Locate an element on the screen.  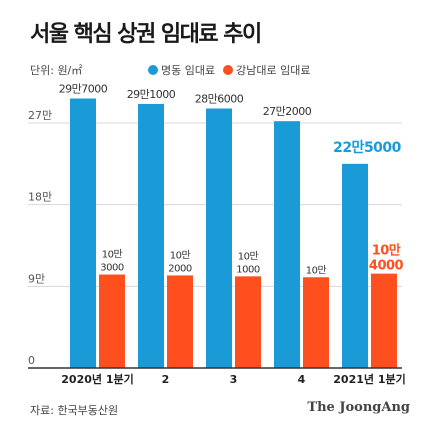
y-tick-label: 9만 is located at coordinates (36, 278).